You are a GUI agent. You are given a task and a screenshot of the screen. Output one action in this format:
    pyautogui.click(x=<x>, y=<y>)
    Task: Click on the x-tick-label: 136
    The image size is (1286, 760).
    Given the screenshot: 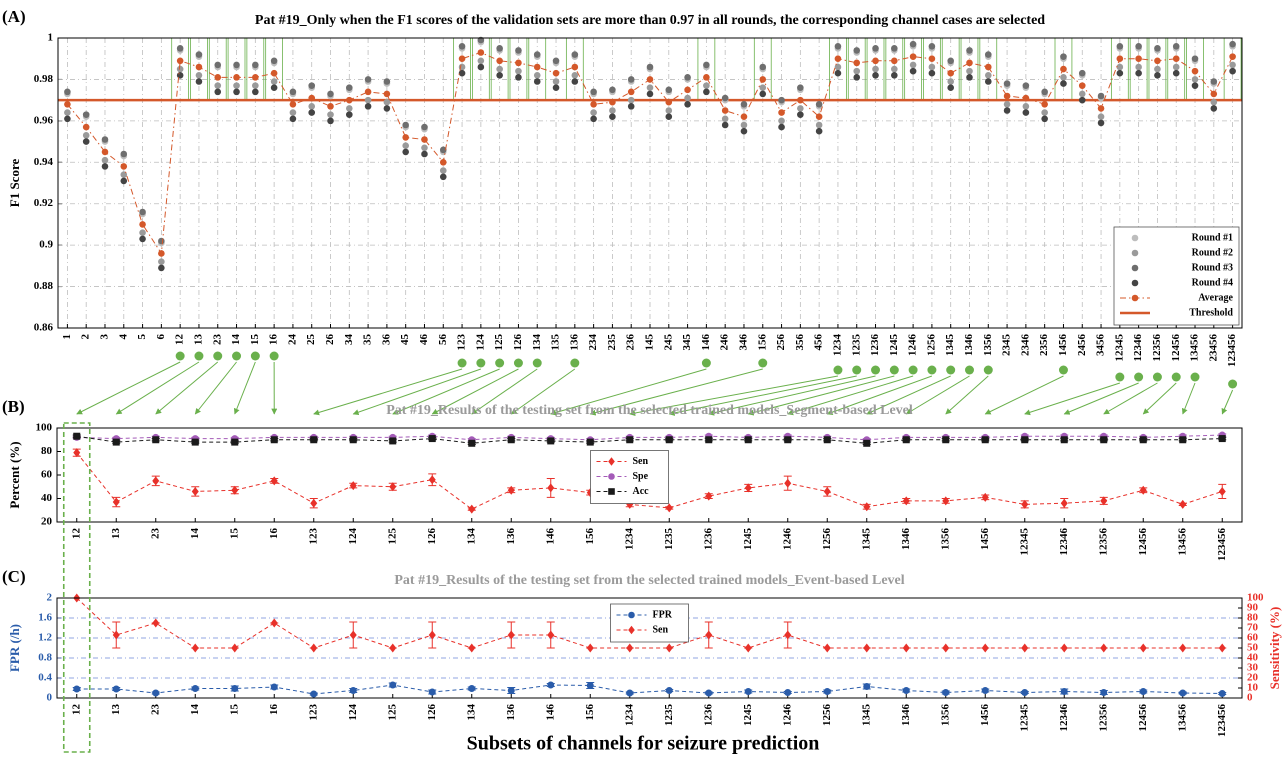 What is the action you would take?
    pyautogui.click(x=511, y=536)
    